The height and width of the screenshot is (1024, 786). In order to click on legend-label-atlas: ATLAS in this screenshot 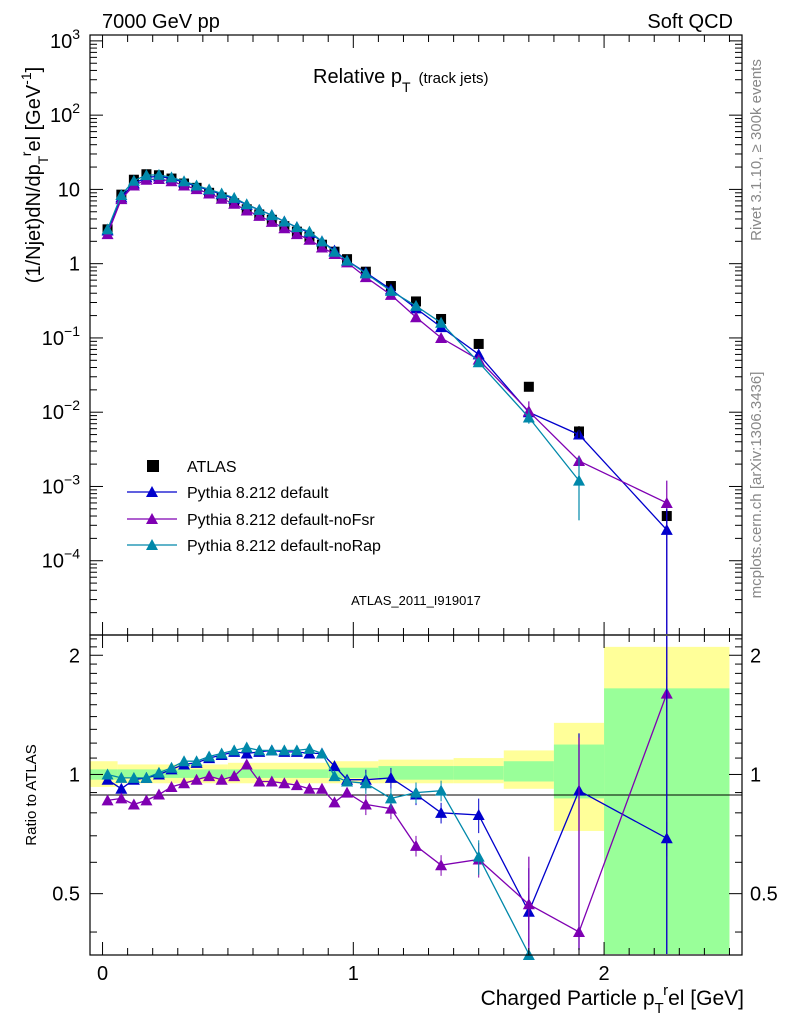, I will do `click(212, 467)`.